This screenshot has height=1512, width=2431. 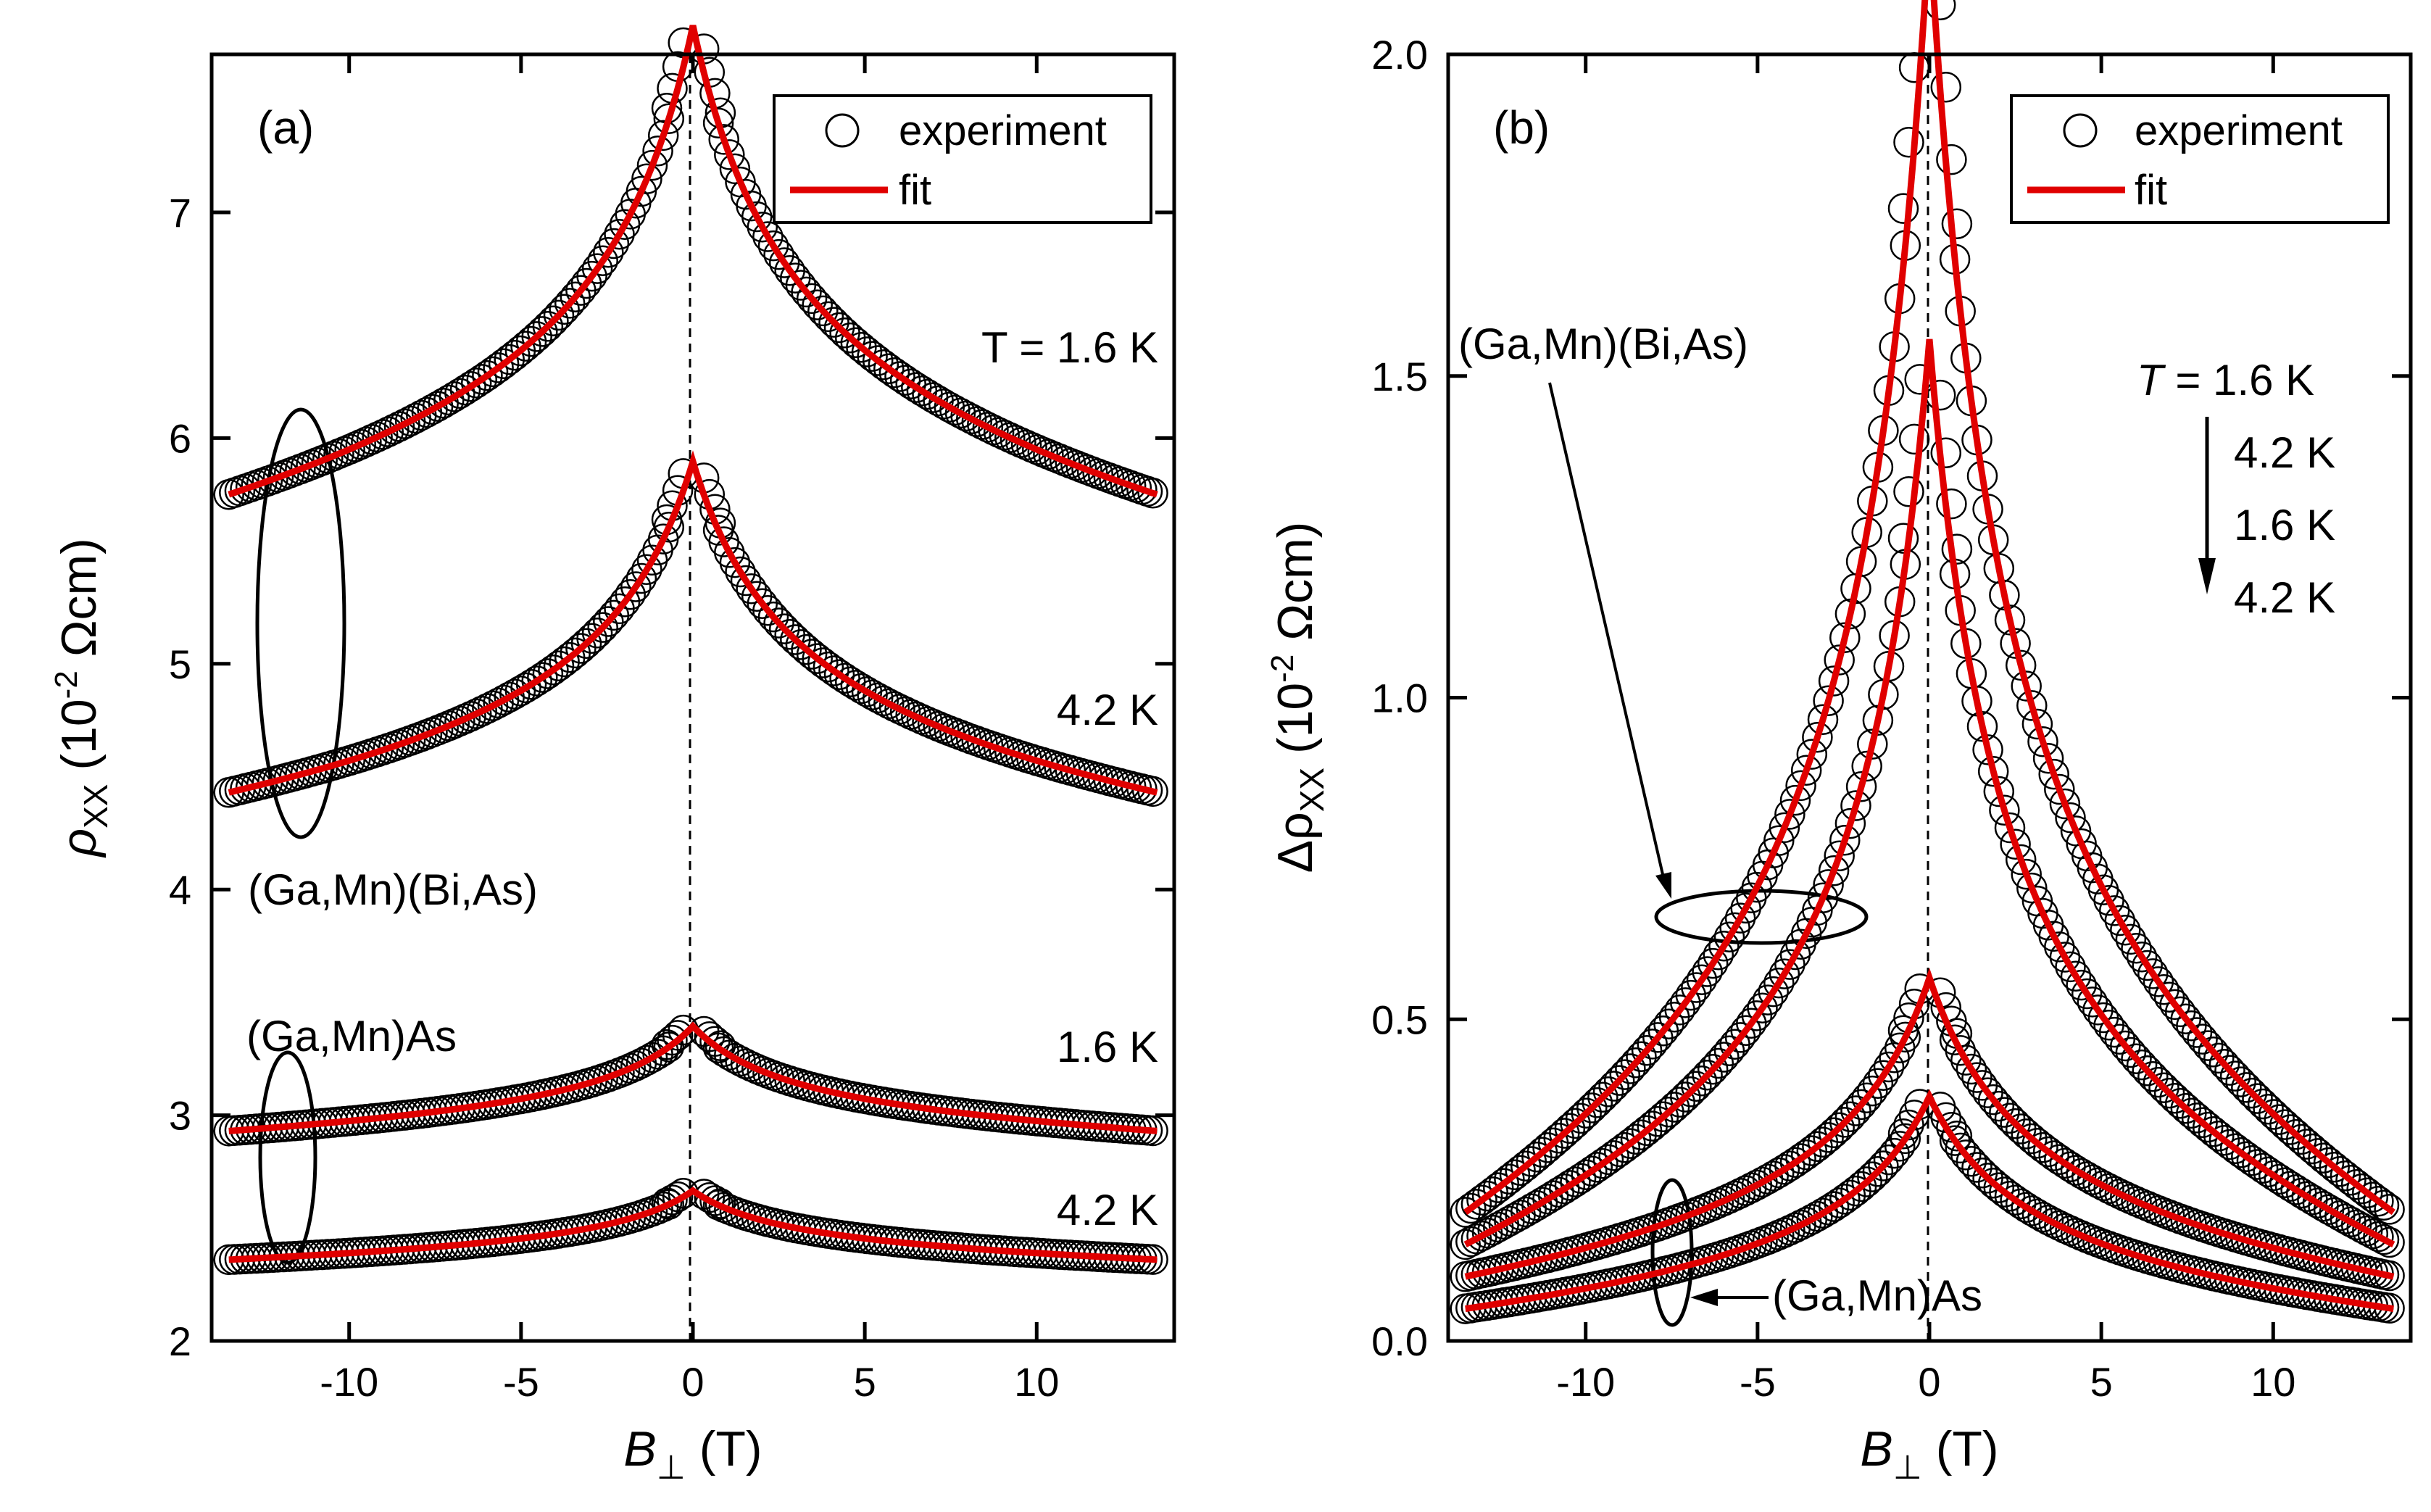 I want to click on legend-a: experiment fit, so click(x=962, y=159).